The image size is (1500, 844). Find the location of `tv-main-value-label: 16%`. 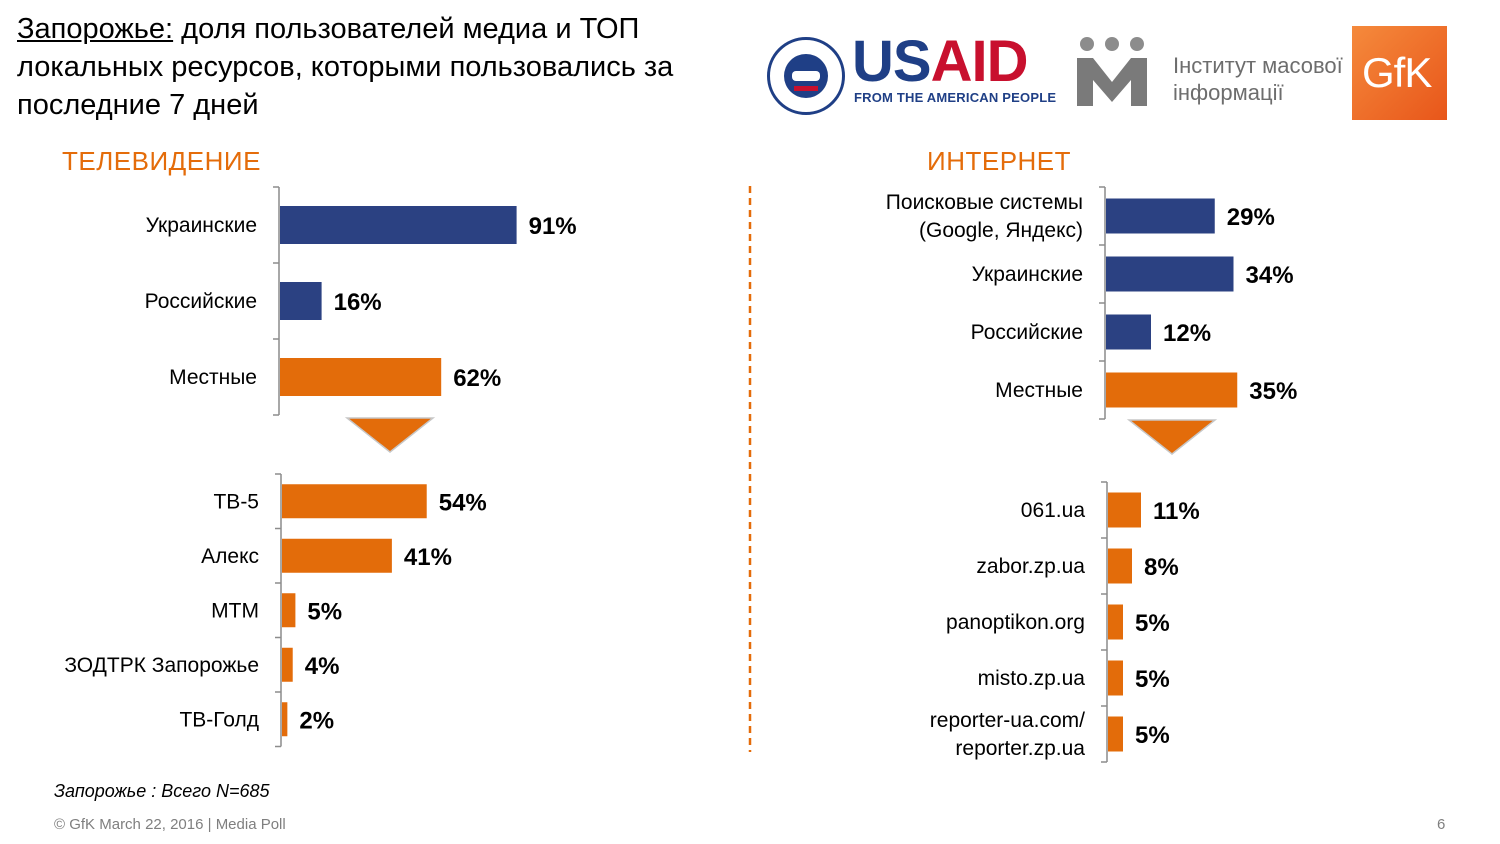

tv-main-value-label: 16% is located at coordinates (358, 302).